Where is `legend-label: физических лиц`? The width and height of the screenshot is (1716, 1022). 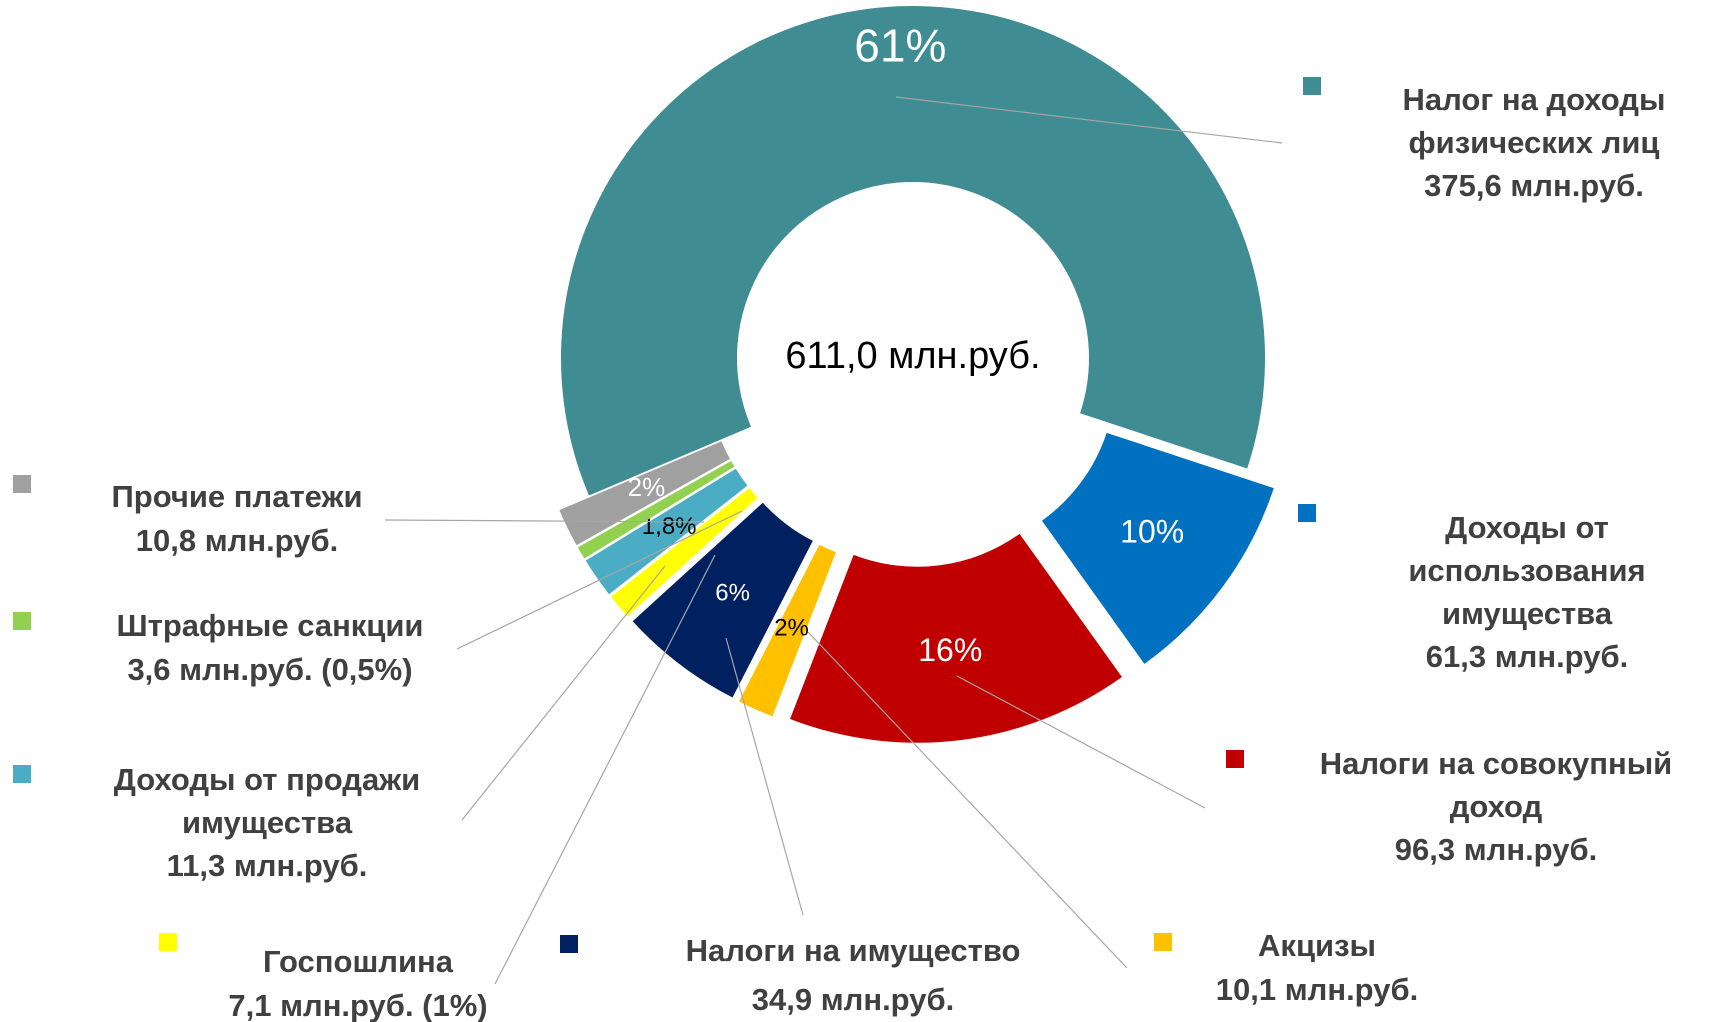
legend-label: физических лиц is located at coordinates (1534, 142).